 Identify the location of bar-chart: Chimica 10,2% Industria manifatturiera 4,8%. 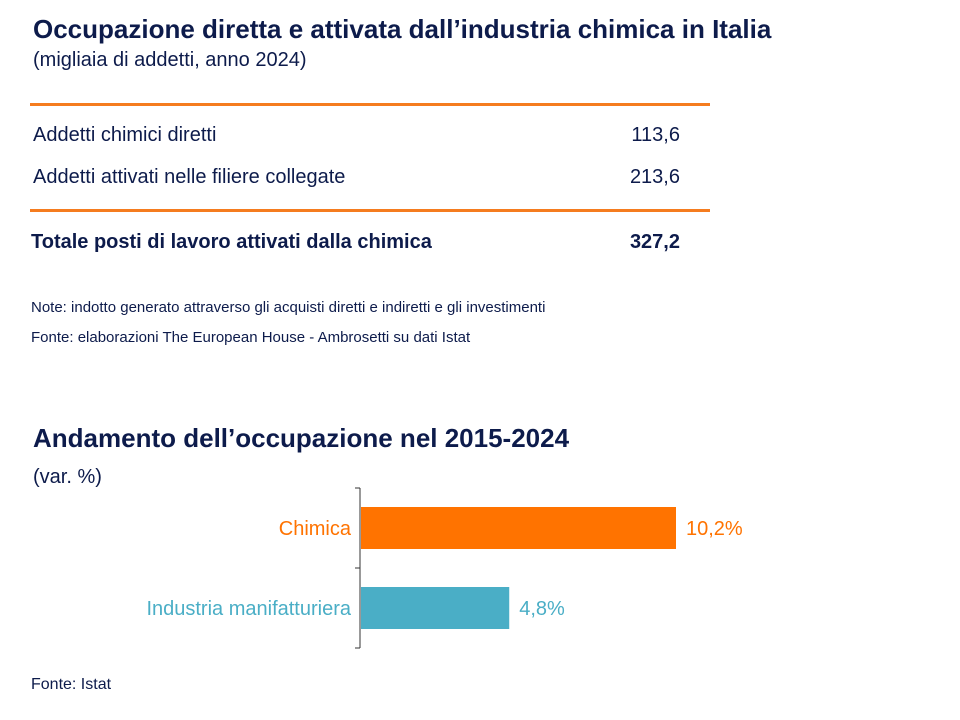
(444, 568).